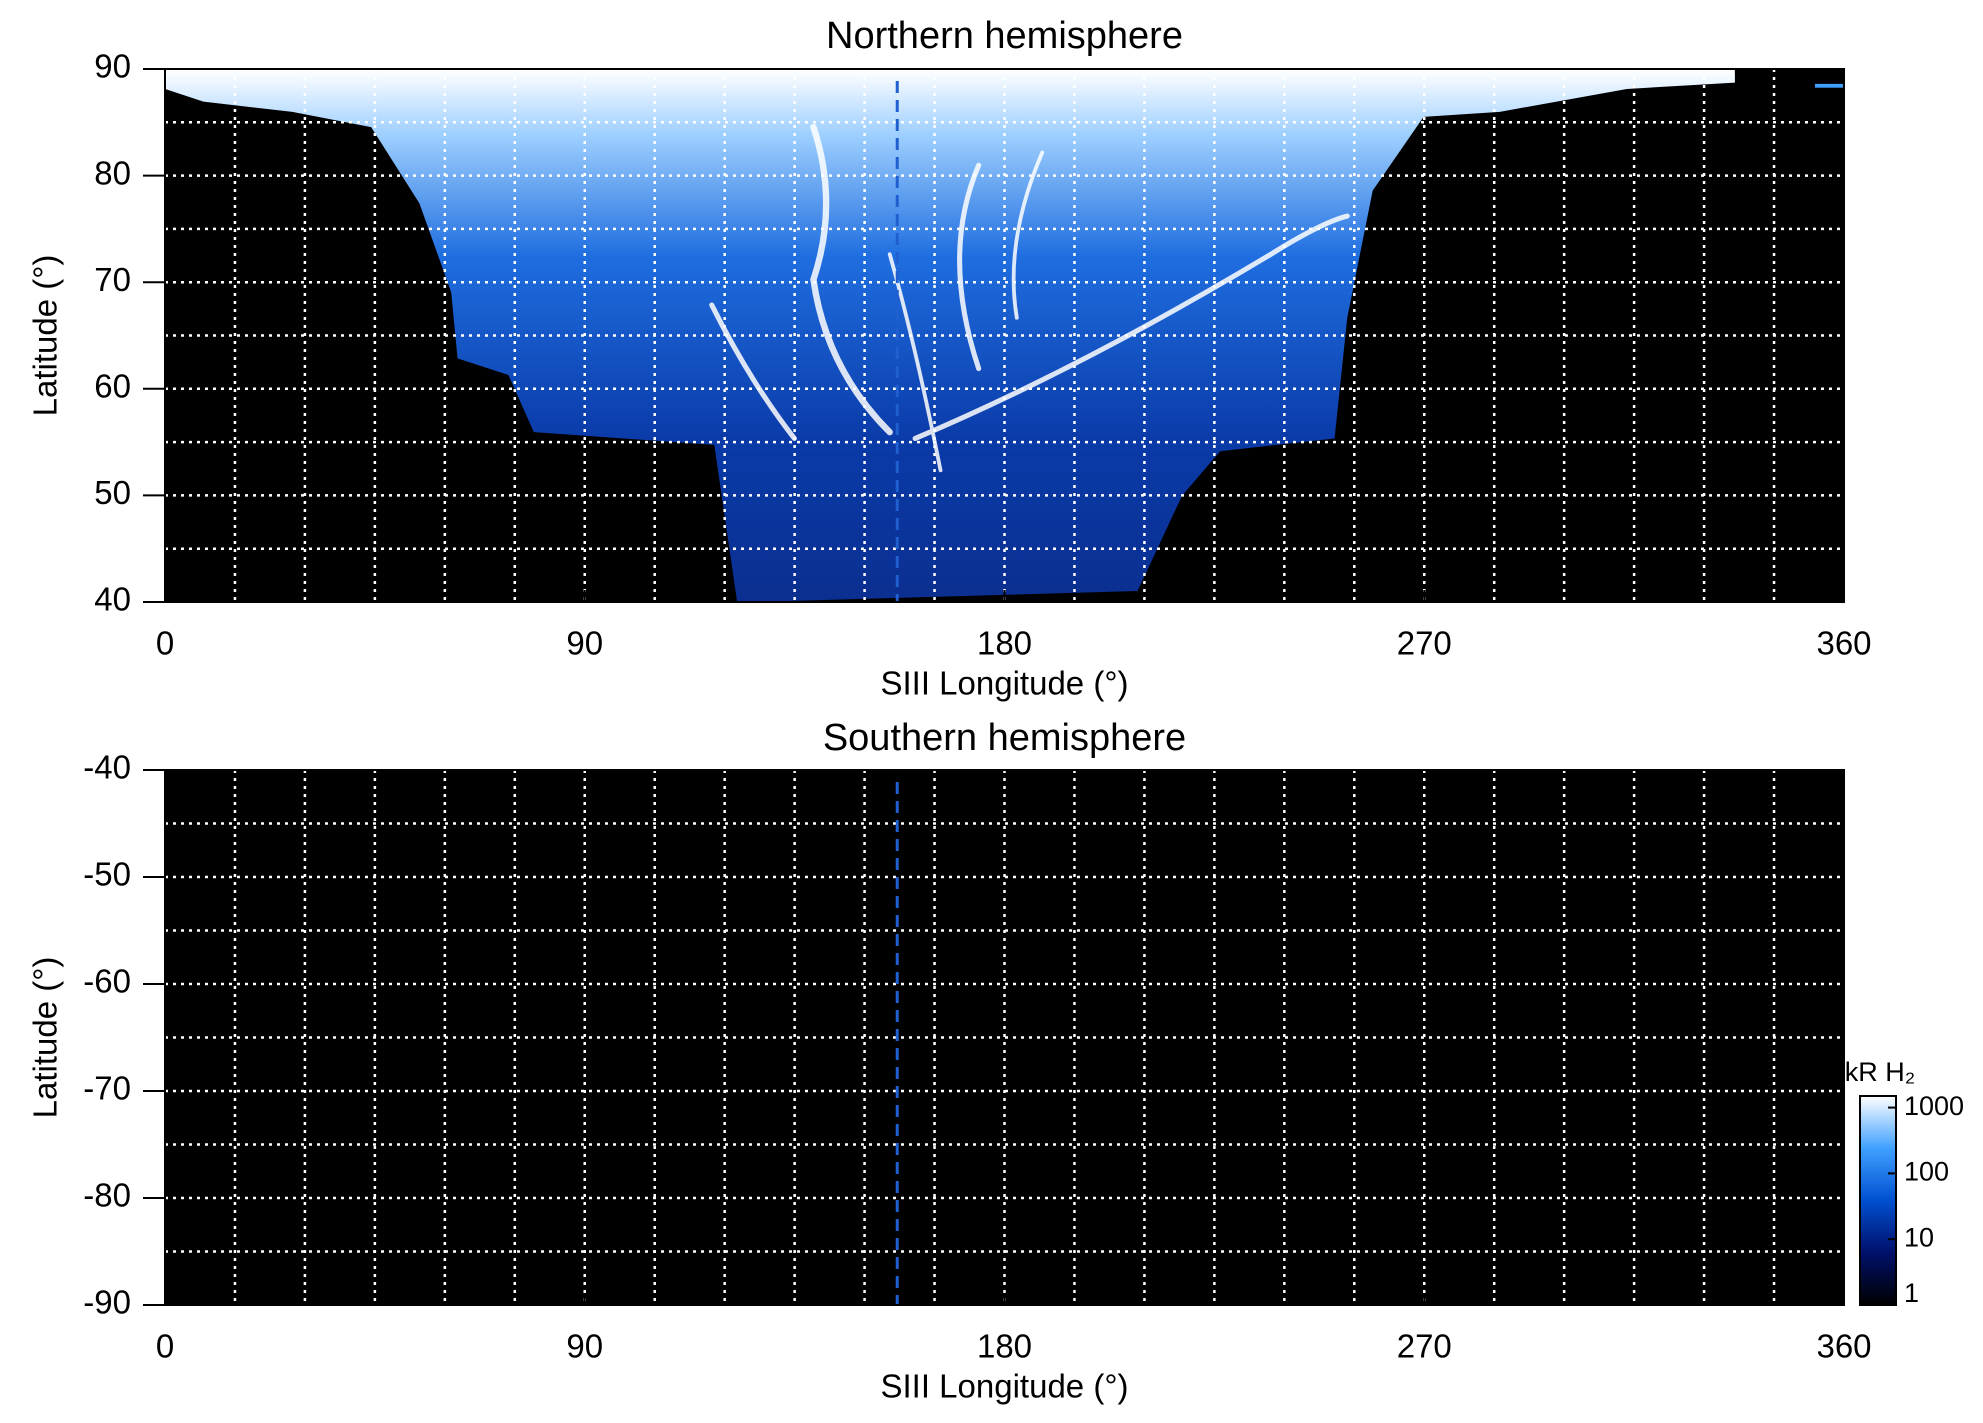 Image resolution: width=1983 pixels, height=1423 pixels. Describe the element at coordinates (1911, 1293) in the screenshot. I see `colorbar-tick-label: 1` at that location.